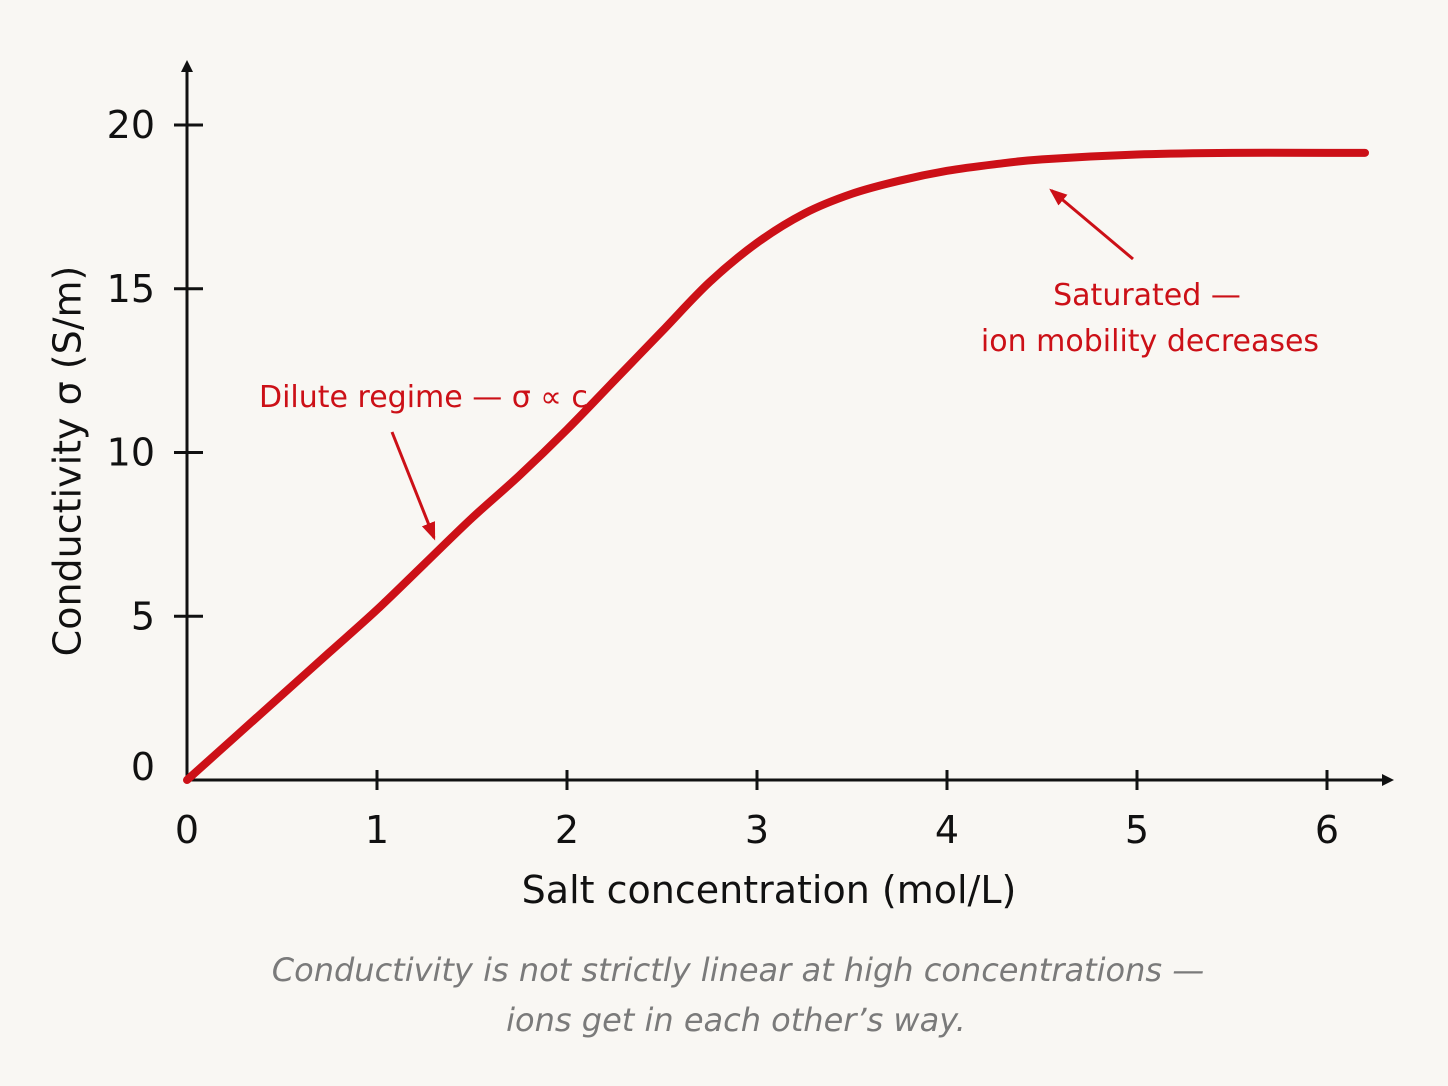 This screenshot has height=1086, width=1448. What do you see at coordinates (143, 767) in the screenshot?
I see `y-tick-label: 0` at bounding box center [143, 767].